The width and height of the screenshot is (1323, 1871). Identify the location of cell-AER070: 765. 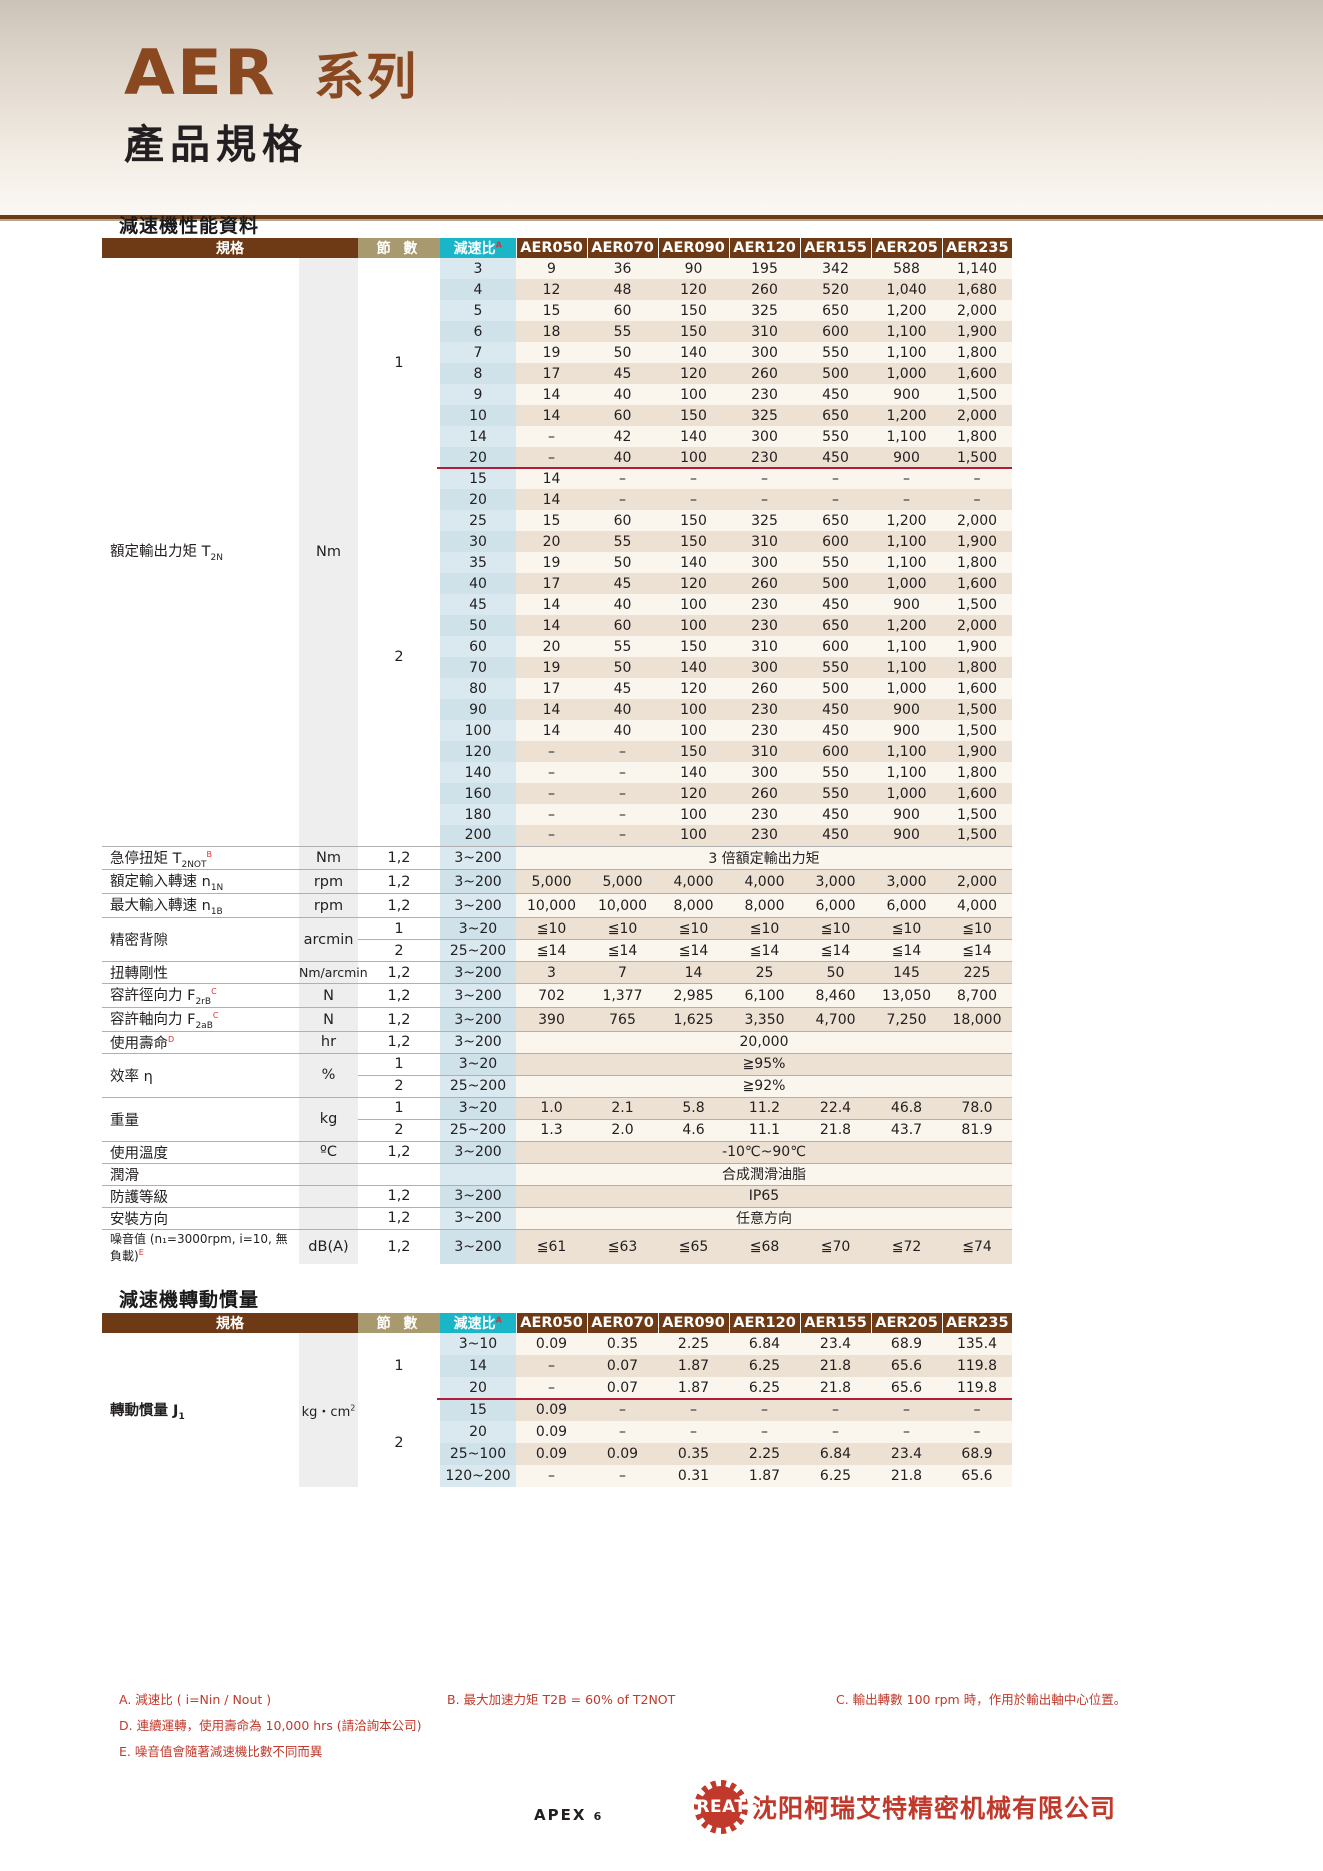
(622, 1019).